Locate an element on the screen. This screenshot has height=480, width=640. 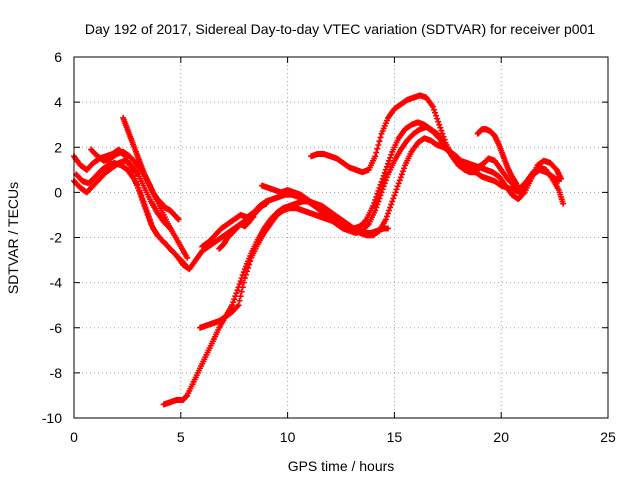
y-tick-label: -10 is located at coordinates (52, 418).